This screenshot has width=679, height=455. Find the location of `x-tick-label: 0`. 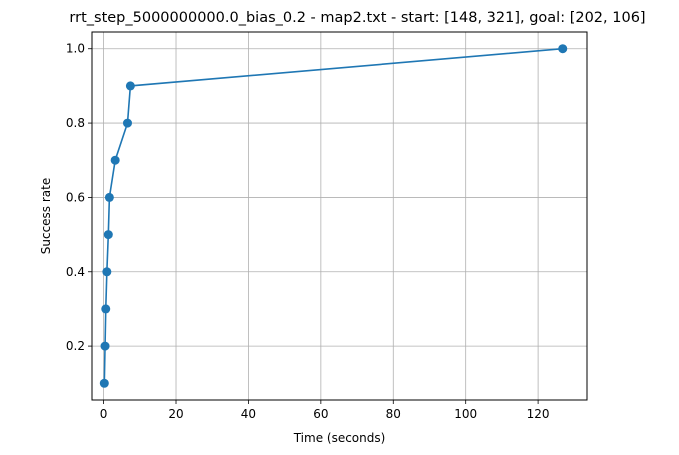

x-tick-label: 0 is located at coordinates (104, 414).